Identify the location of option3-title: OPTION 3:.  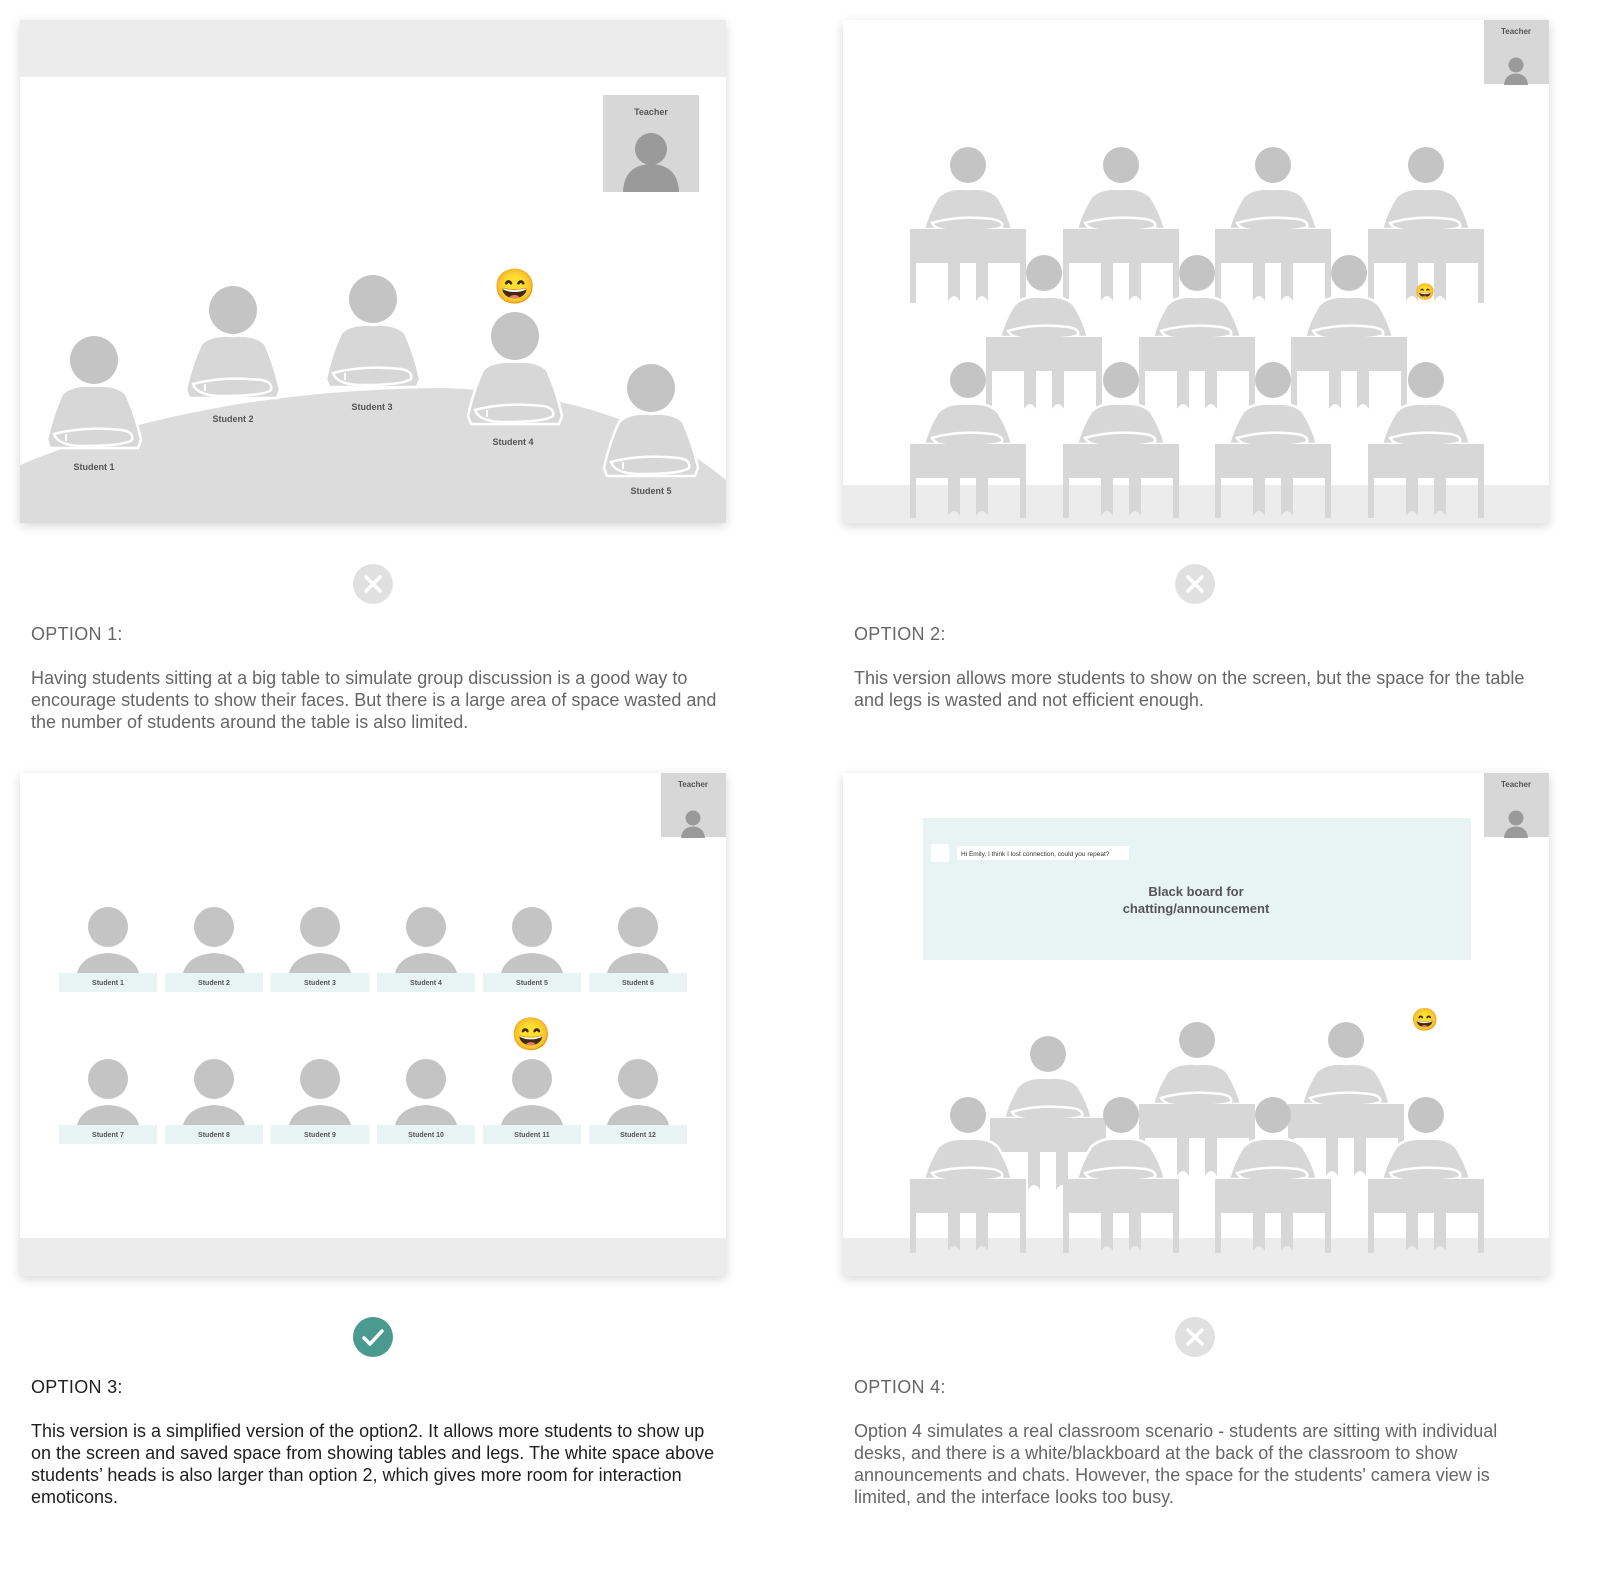
(77, 1387).